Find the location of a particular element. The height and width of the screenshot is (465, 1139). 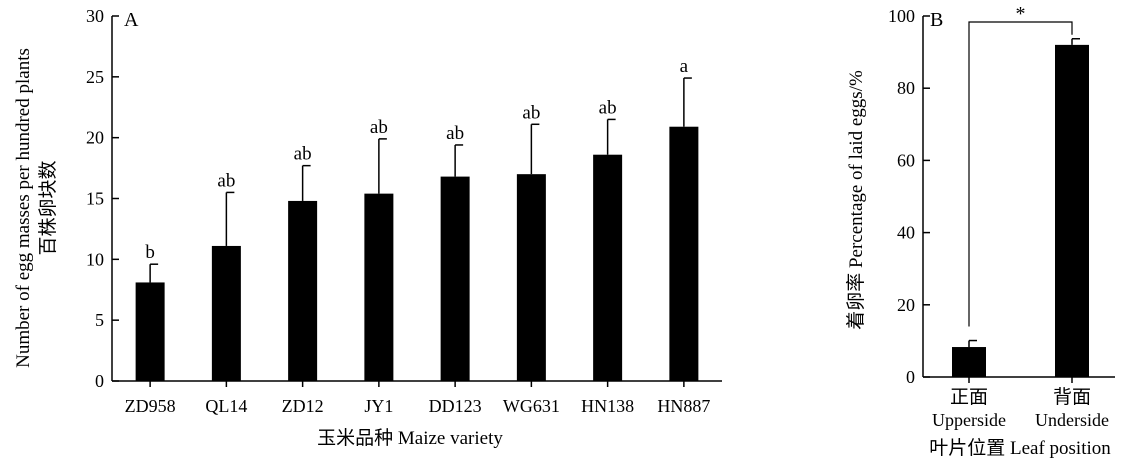

panel-a-ytick-label: 0 is located at coordinates (99, 381).